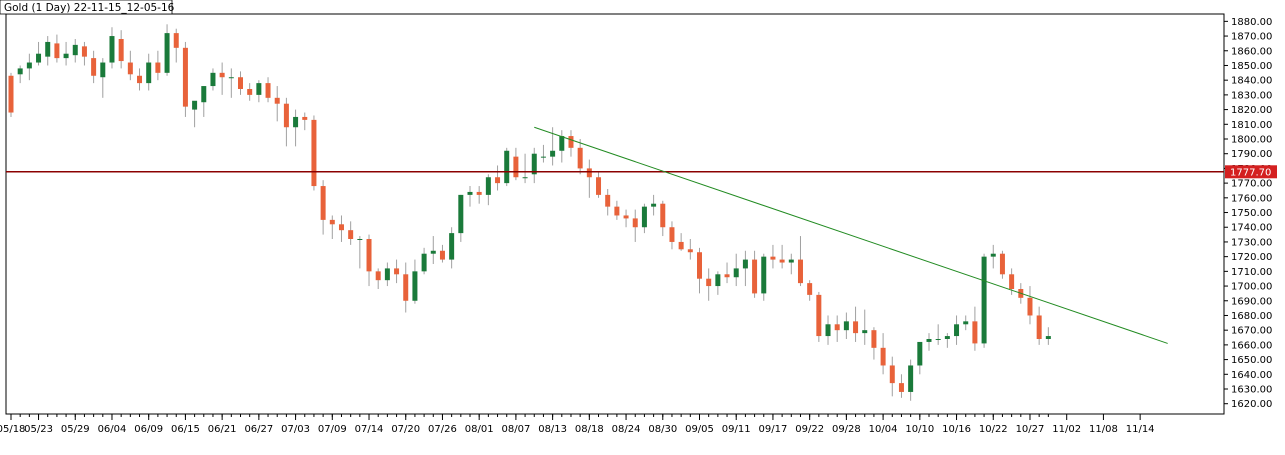 This screenshot has height=455, width=1285. Describe the element at coordinates (1251, 51) in the screenshot. I see `y-tick-label: 1860.00` at that location.